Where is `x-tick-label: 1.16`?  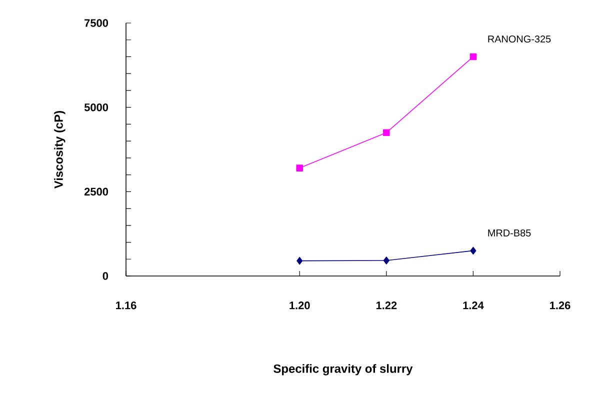
x-tick-label: 1.16 is located at coordinates (126, 306).